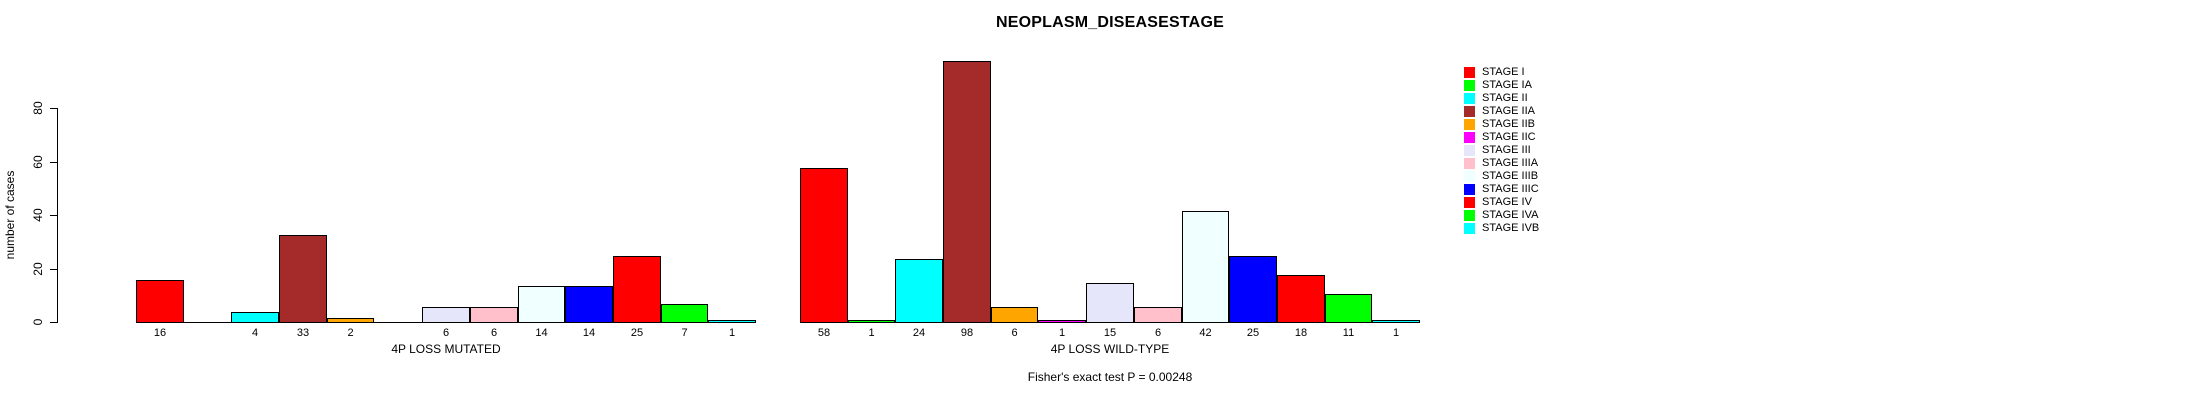 This screenshot has width=2190, height=400. I want to click on bar-value-label: 18, so click(1301, 333).